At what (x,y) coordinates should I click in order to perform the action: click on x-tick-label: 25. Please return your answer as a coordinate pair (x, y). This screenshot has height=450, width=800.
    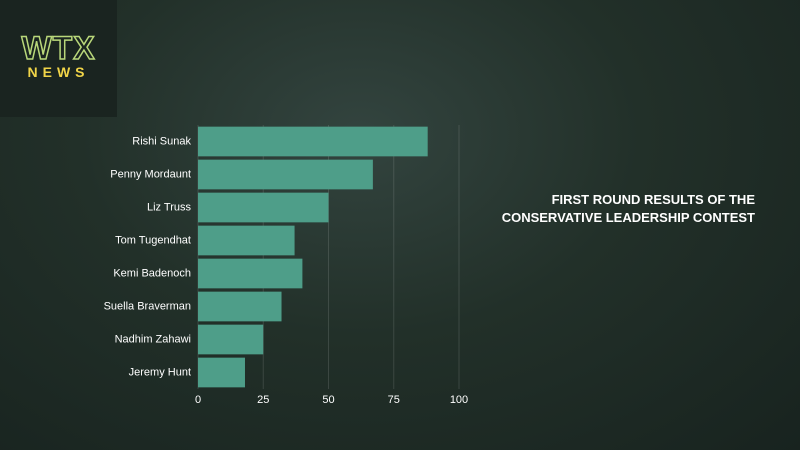
    Looking at the image, I should click on (263, 400).